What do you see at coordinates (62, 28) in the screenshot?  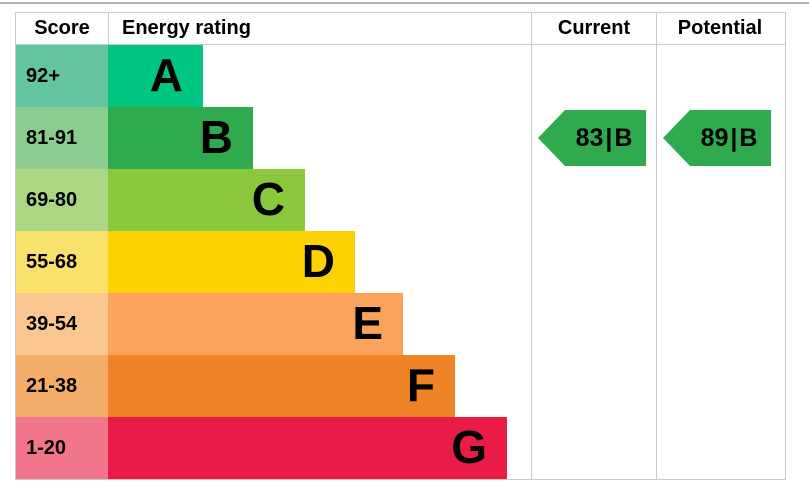 I see `column-header-score: Score` at bounding box center [62, 28].